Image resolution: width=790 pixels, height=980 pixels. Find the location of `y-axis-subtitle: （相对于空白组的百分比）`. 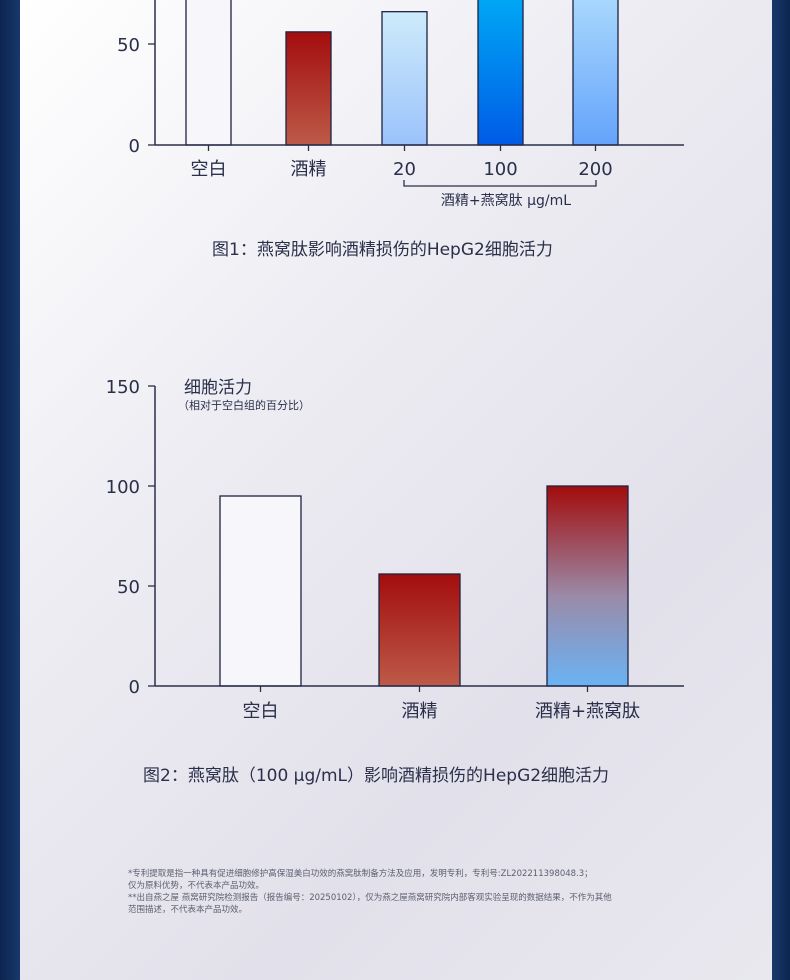

y-axis-subtitle: （相对于空白组的百分比） is located at coordinates (244, 405).